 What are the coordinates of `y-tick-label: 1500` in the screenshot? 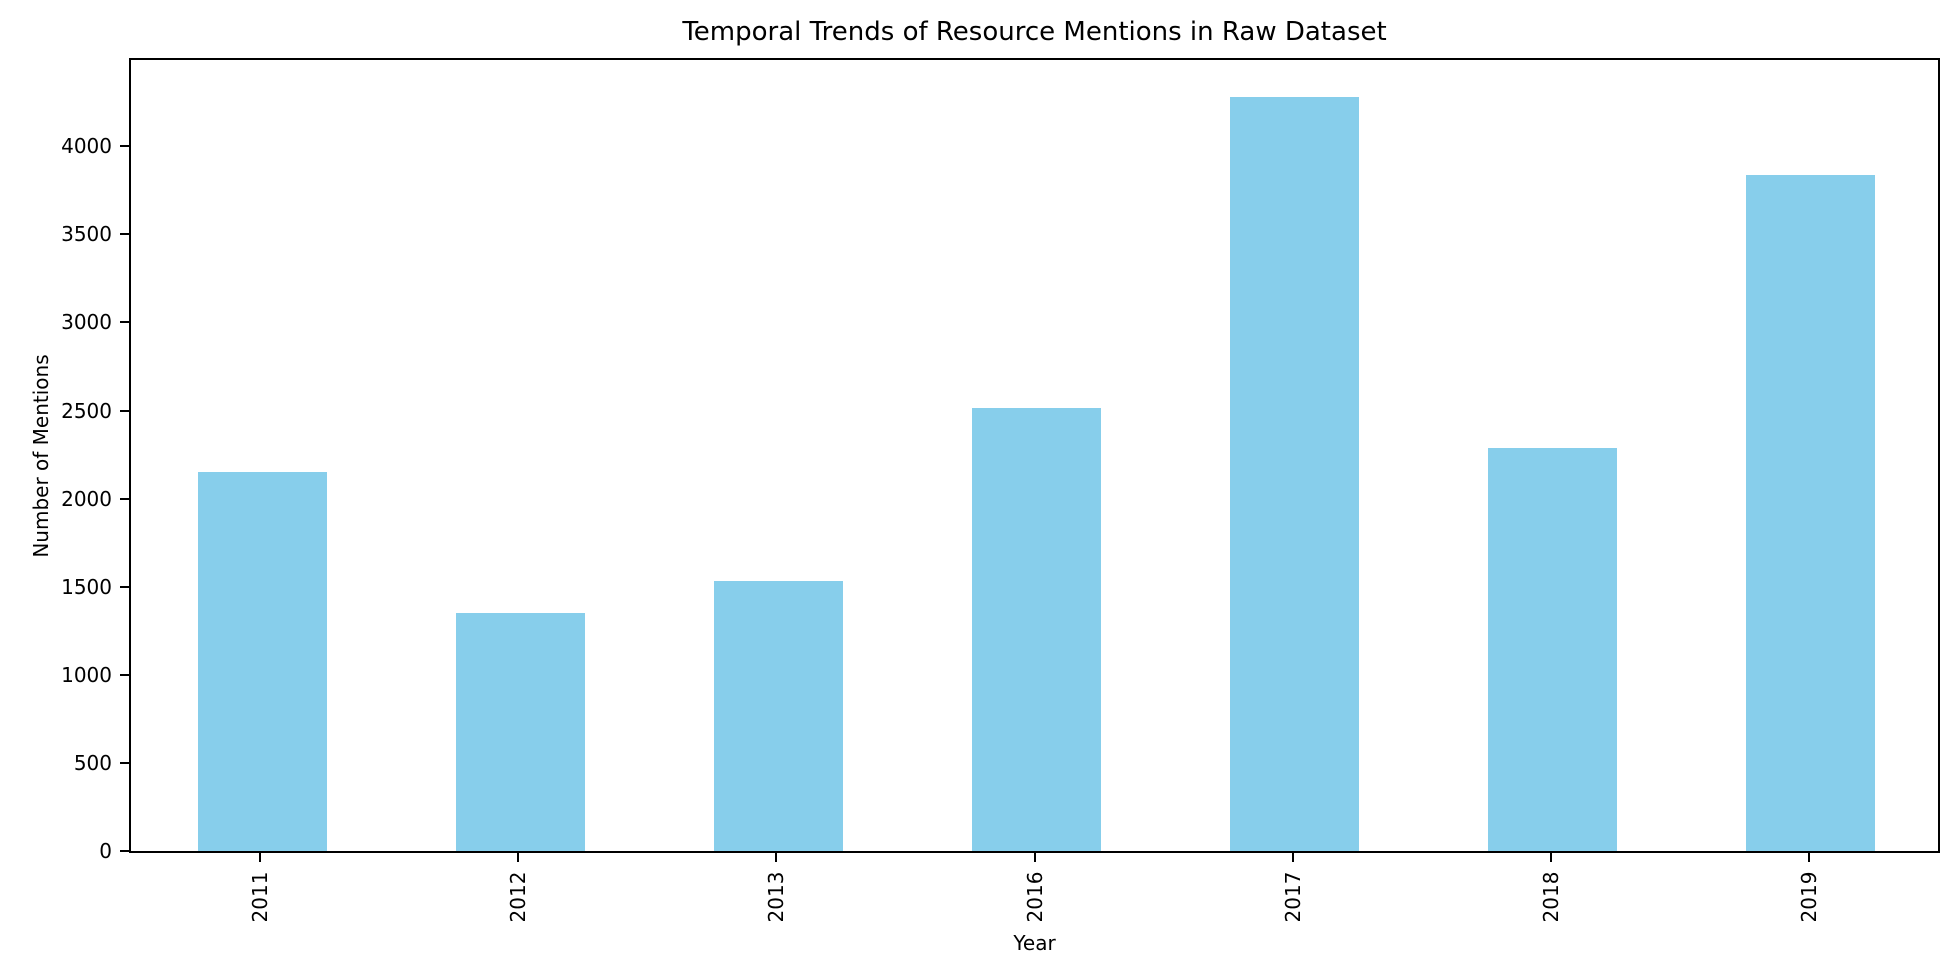 It's located at (86, 586).